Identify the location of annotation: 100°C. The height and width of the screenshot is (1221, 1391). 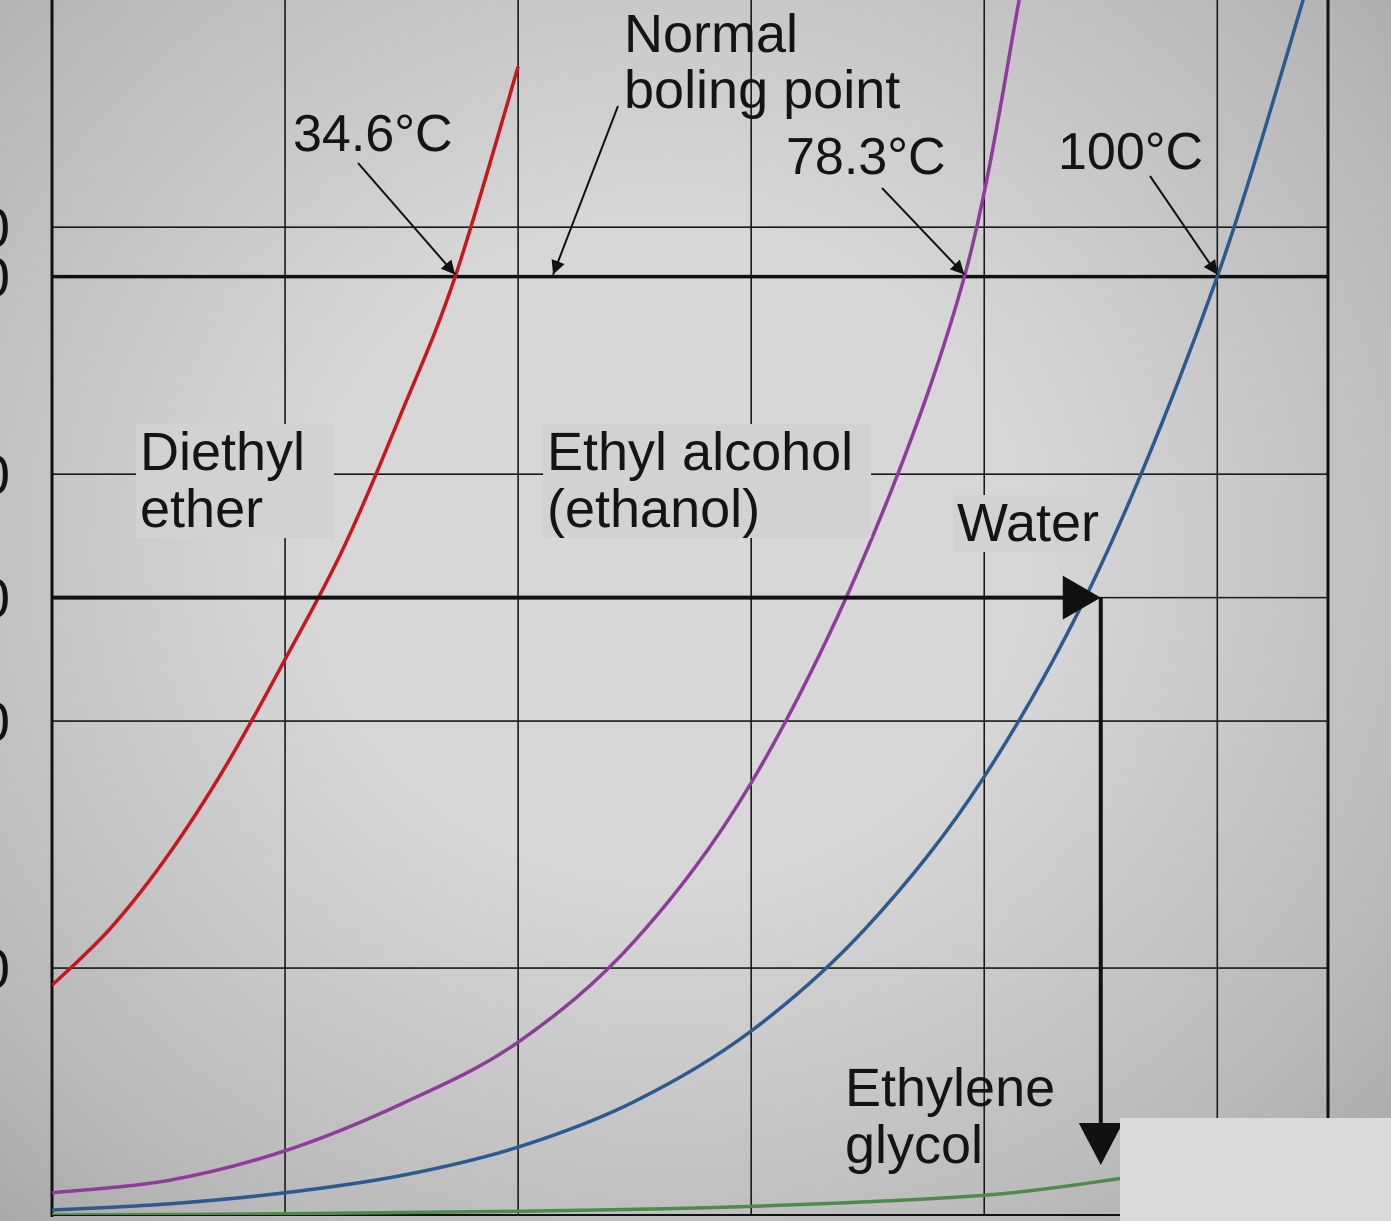
(1131, 152).